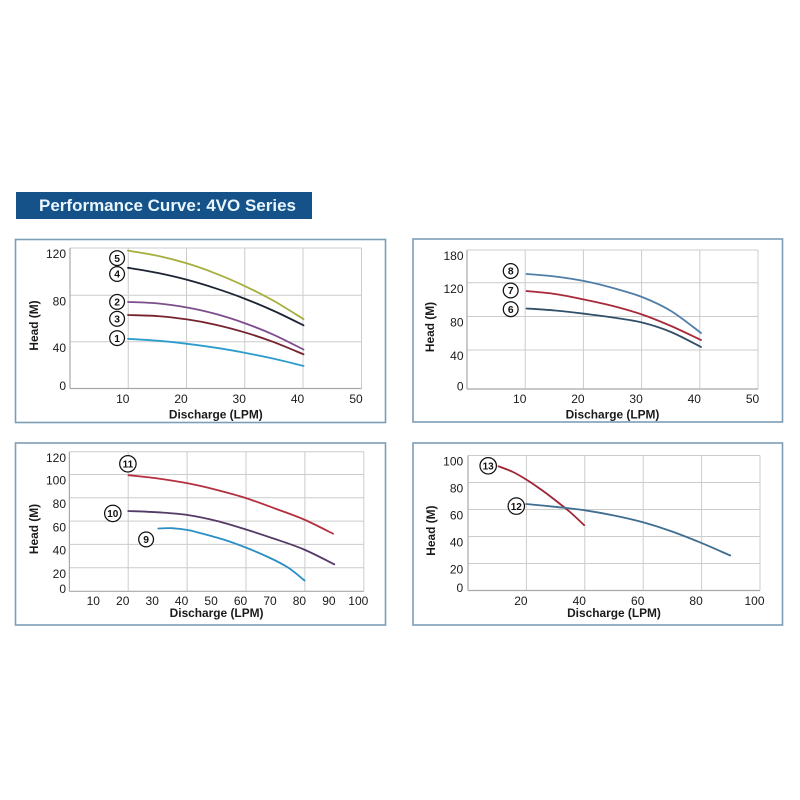  Describe the element at coordinates (117, 303) in the screenshot. I see `svg-text: 2` at that location.